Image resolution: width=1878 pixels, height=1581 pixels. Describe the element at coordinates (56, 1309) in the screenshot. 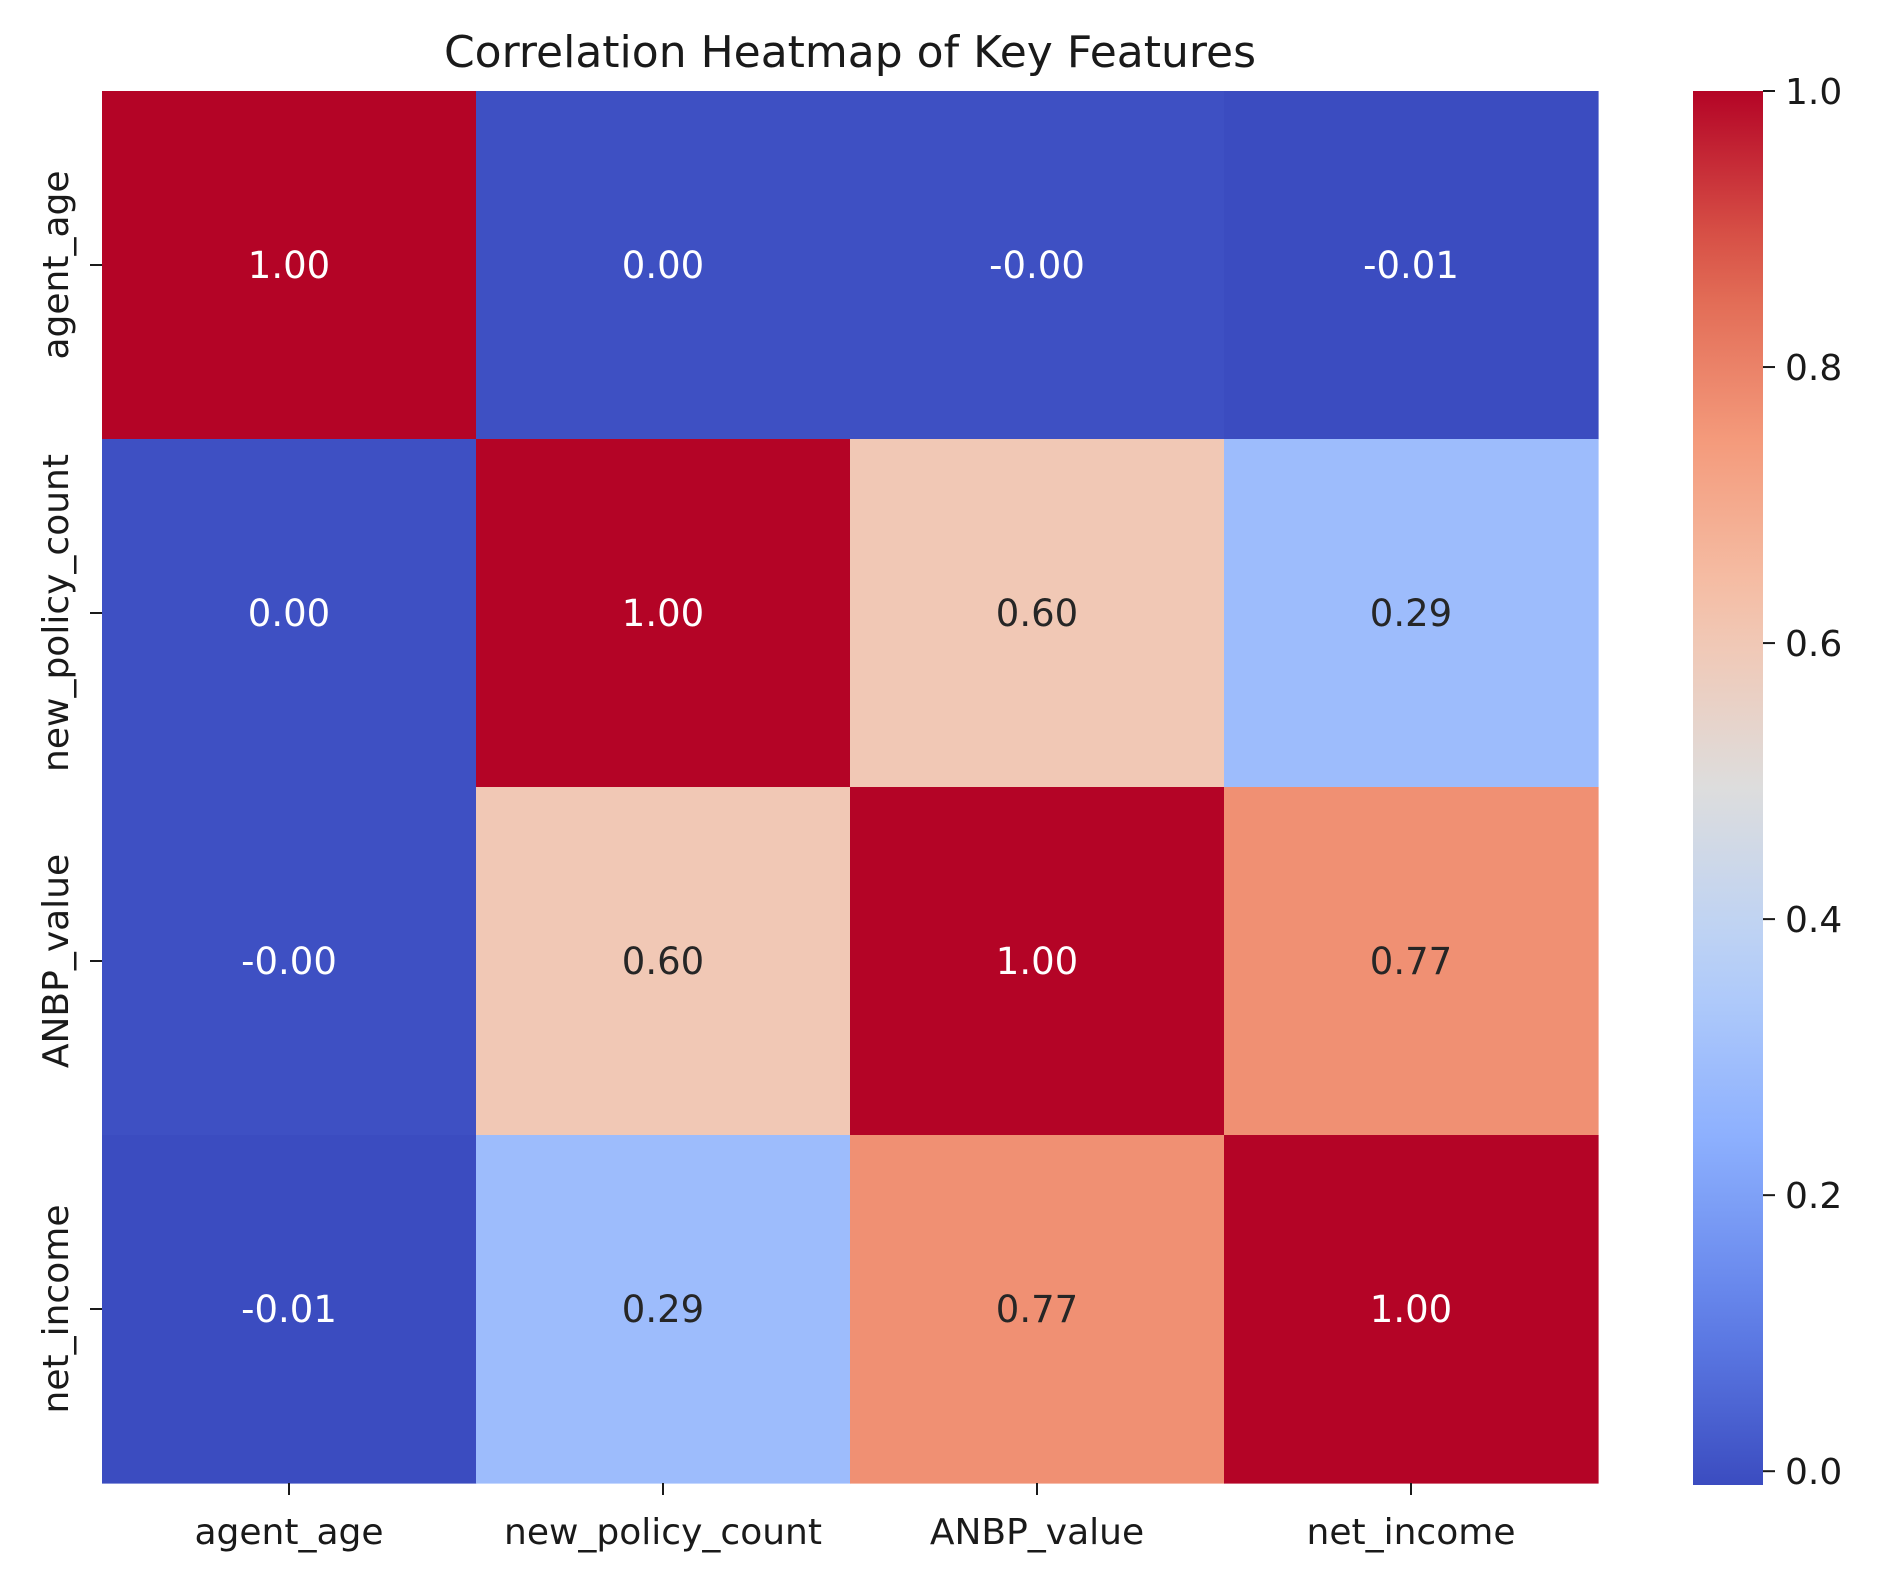

I see `y-tick-label: net_income` at that location.